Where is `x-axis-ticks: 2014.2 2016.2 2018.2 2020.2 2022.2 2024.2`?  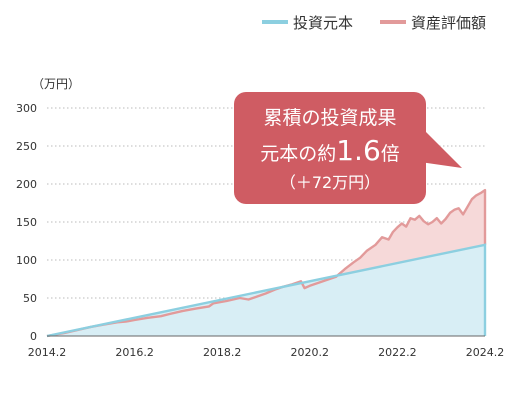 x-axis-ticks: 2014.2 2016.2 2018.2 2020.2 2022.2 2024.2 is located at coordinates (266, 352).